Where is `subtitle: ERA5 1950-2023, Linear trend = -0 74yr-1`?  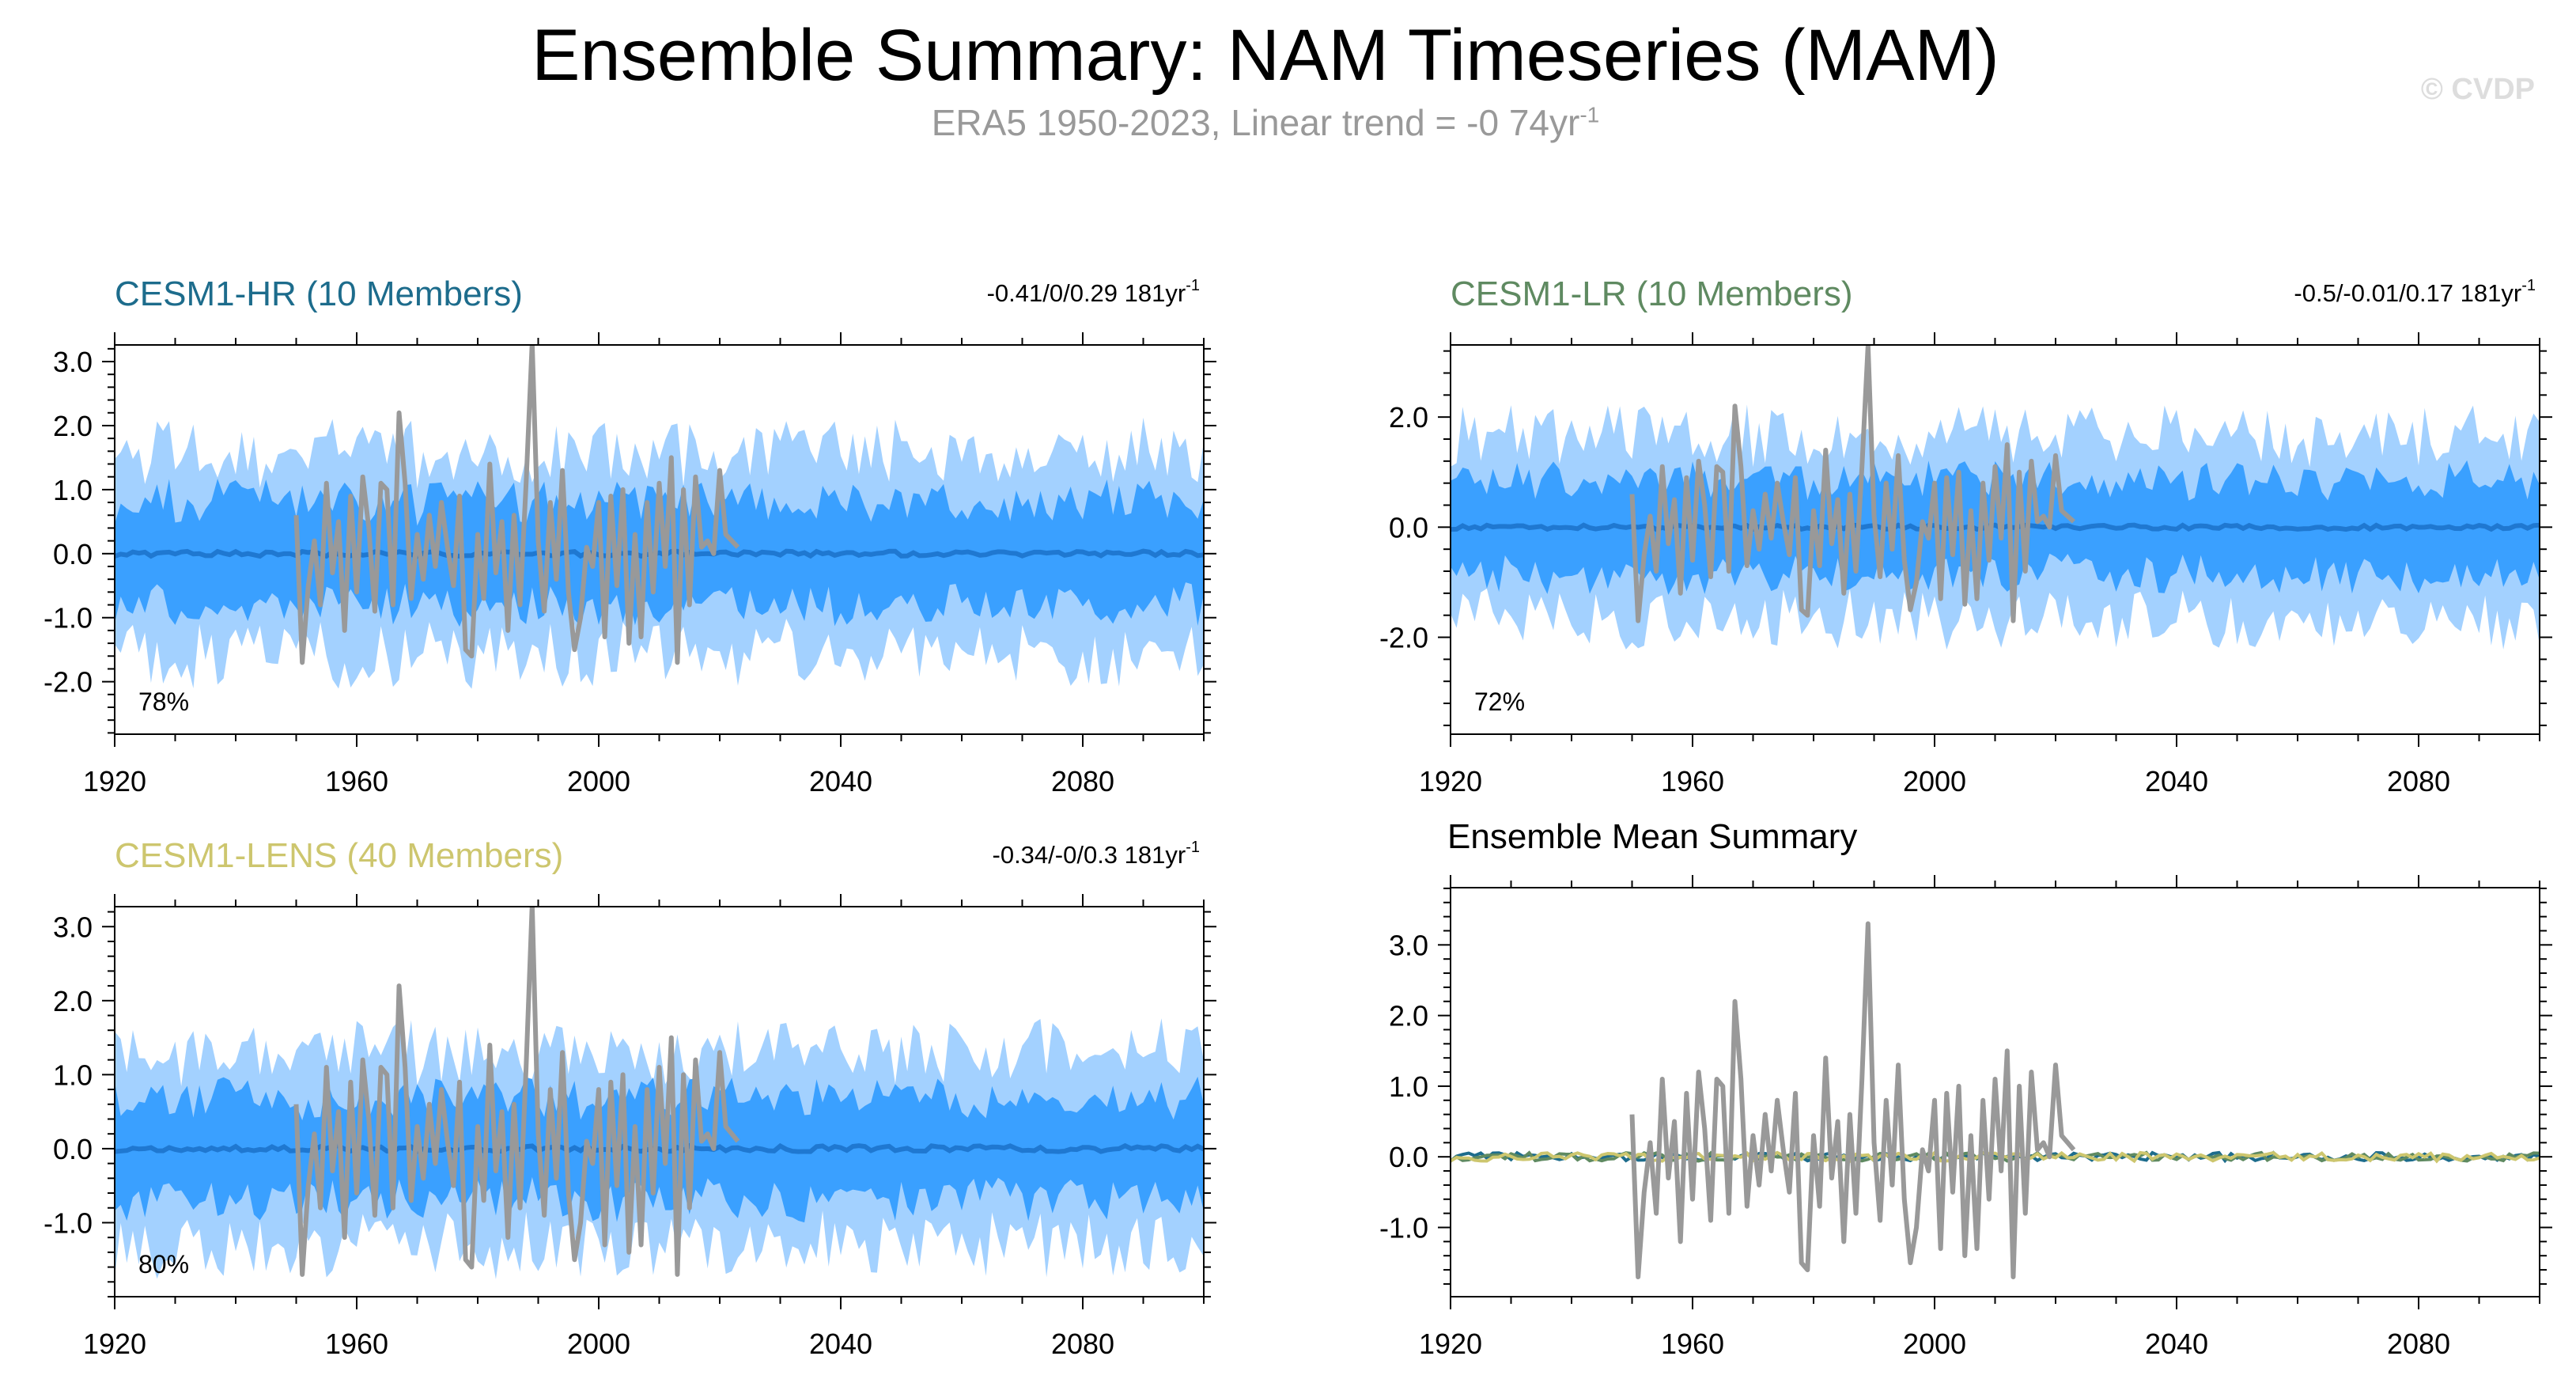
subtitle: ERA5 1950-2023, Linear trend = -0 74yr-1 is located at coordinates (1265, 122).